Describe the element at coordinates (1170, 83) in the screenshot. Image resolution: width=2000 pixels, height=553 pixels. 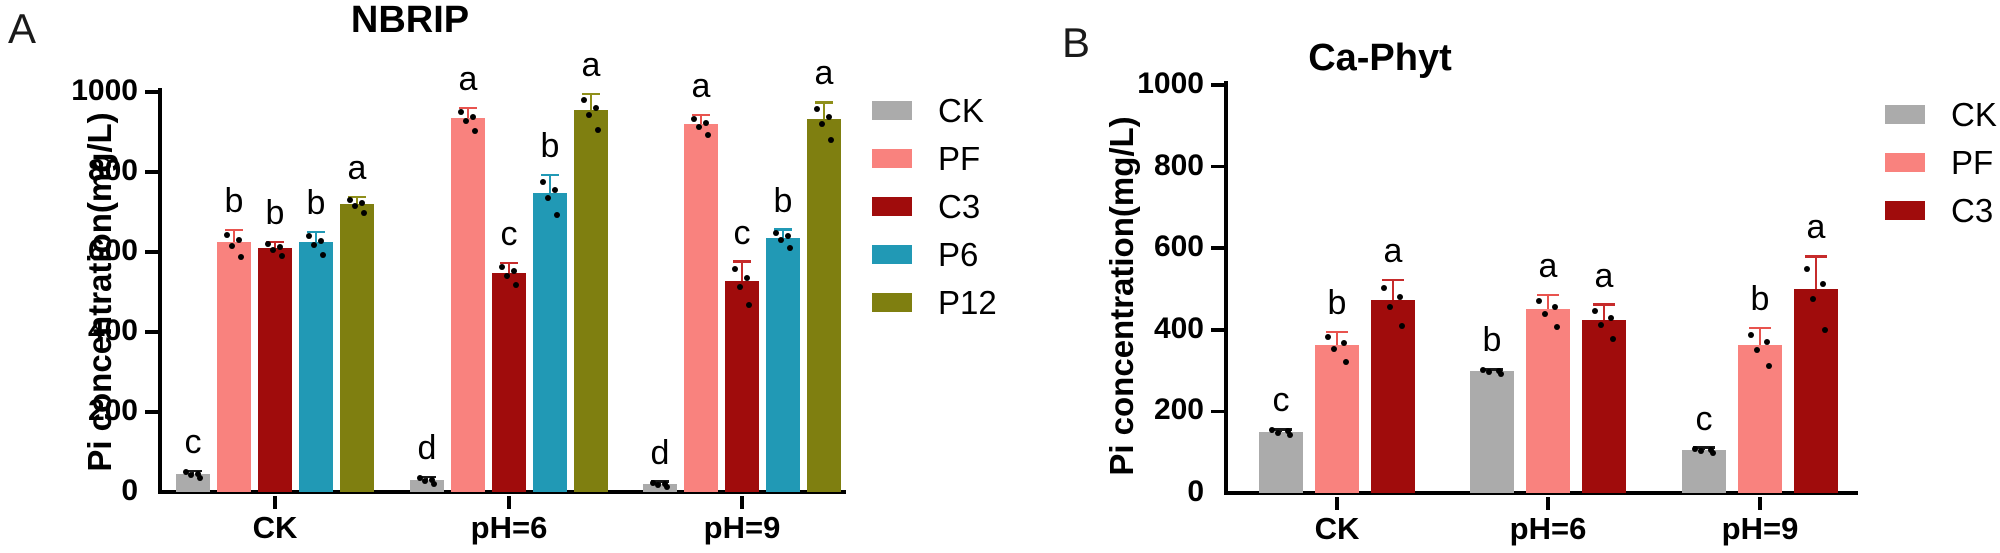
I see `y-tick-label: 1000` at that location.